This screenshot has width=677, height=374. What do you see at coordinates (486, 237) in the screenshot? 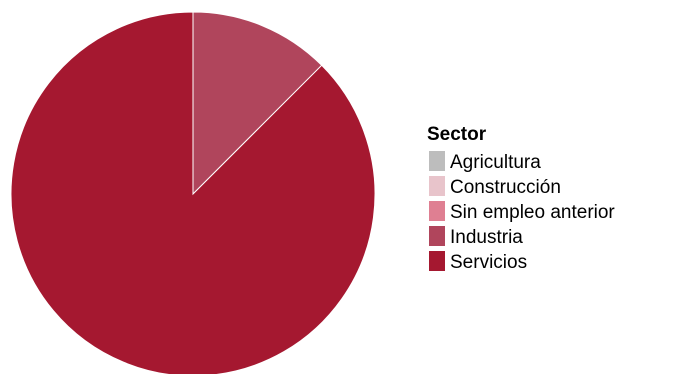
I see `legend-label-industria: Industria` at bounding box center [486, 237].